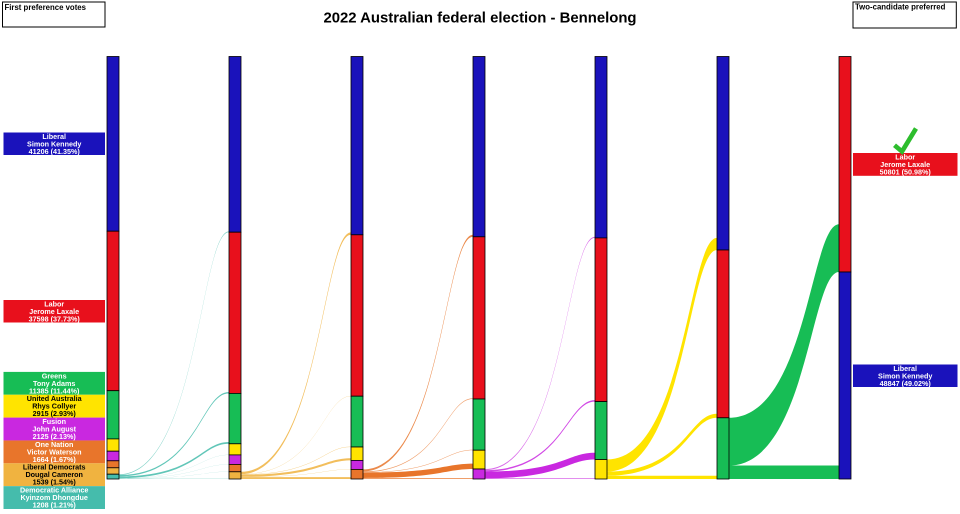 This screenshot has width=960, height=514. What do you see at coordinates (55, 151) in the screenshot?
I see `svg-text: 41206 (41.35%)` at bounding box center [55, 151].